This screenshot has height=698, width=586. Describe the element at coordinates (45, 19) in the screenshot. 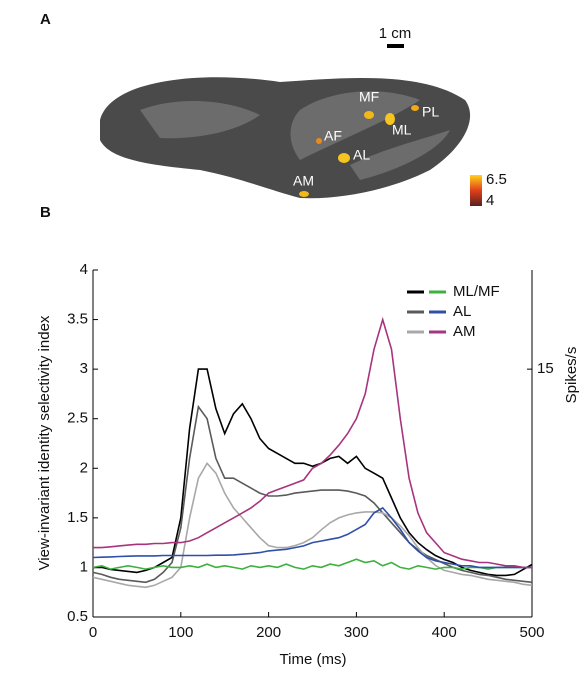

I see `panel-label: A` at that location.